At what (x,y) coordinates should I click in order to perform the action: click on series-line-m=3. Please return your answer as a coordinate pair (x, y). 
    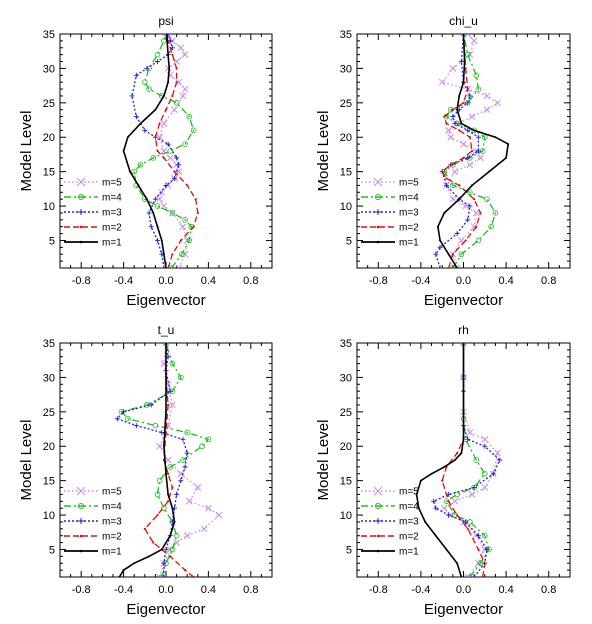
    Looking at the image, I should click on (457, 151).